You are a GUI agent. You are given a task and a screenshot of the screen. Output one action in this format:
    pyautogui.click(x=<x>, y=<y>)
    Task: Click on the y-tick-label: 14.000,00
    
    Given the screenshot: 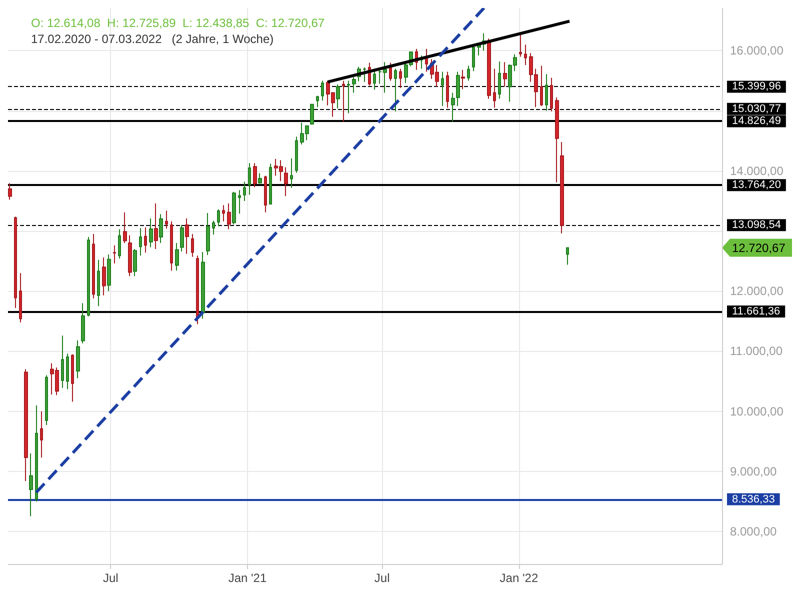 What is the action you would take?
    pyautogui.click(x=757, y=171)
    